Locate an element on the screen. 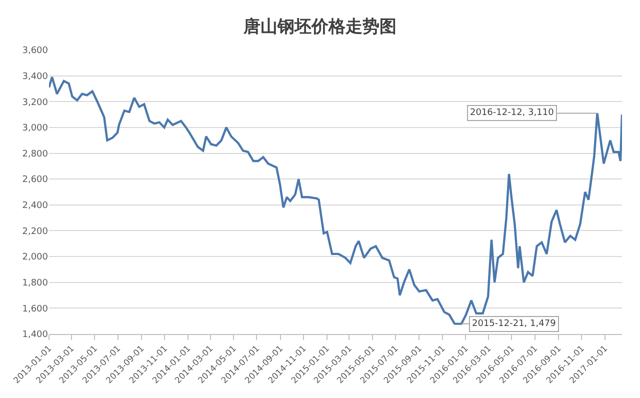 The image size is (640, 398). y-tick-label: 1,600 is located at coordinates (35, 309).